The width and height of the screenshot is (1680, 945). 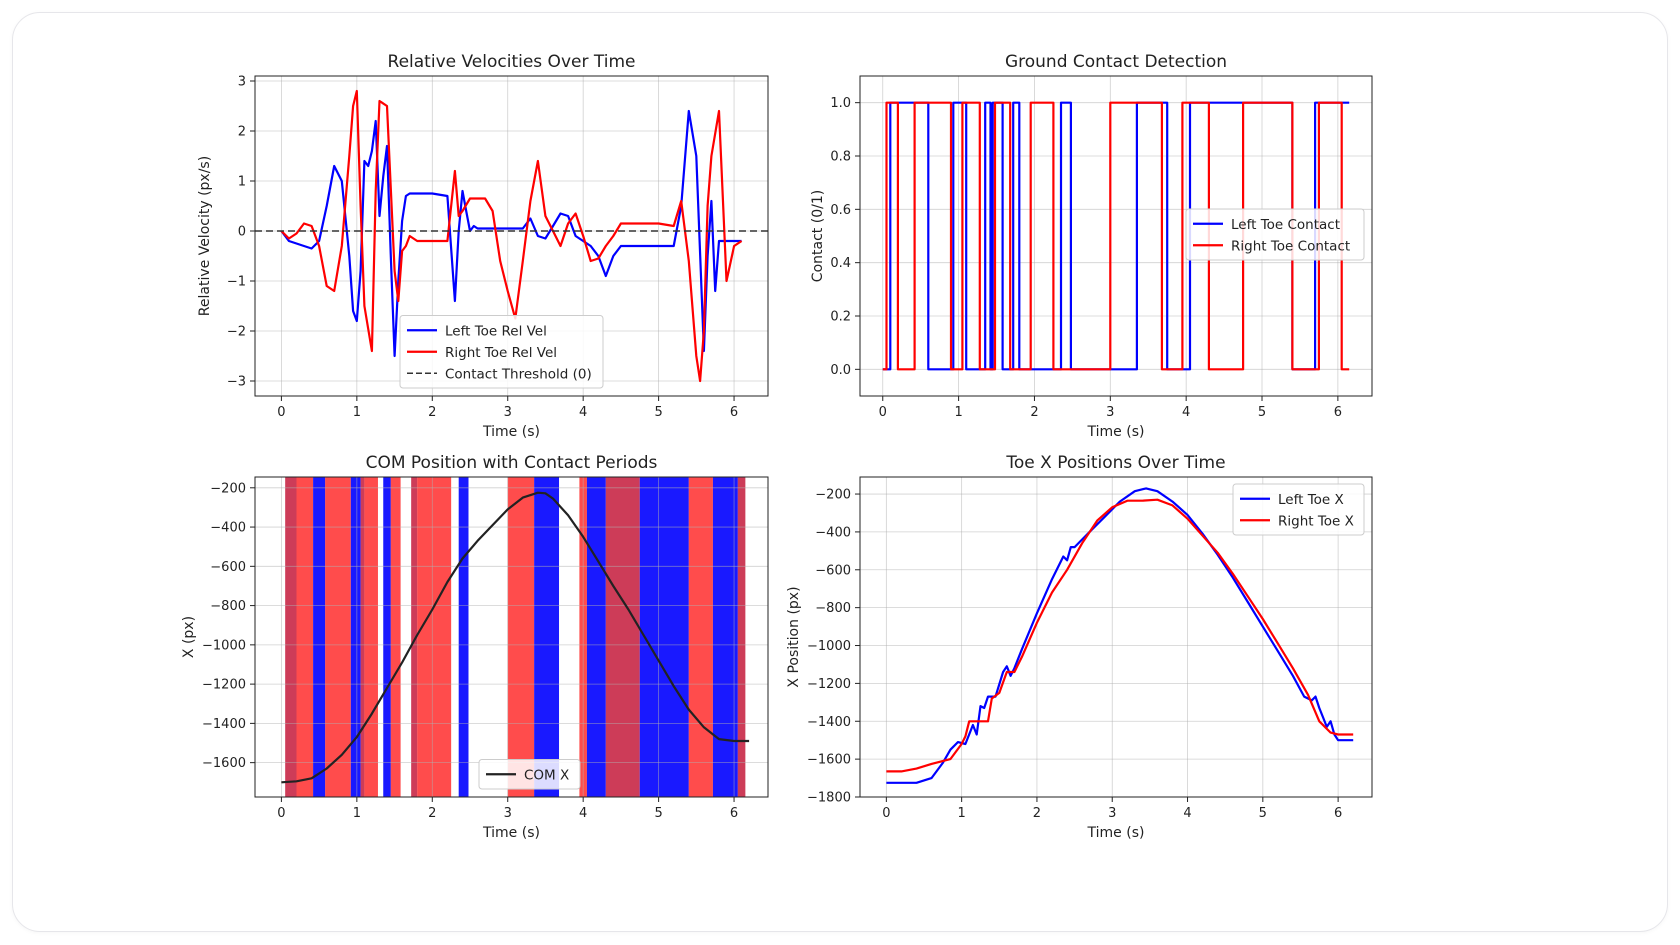 What do you see at coordinates (236, 332) in the screenshot?
I see `y-tick-label: −2` at bounding box center [236, 332].